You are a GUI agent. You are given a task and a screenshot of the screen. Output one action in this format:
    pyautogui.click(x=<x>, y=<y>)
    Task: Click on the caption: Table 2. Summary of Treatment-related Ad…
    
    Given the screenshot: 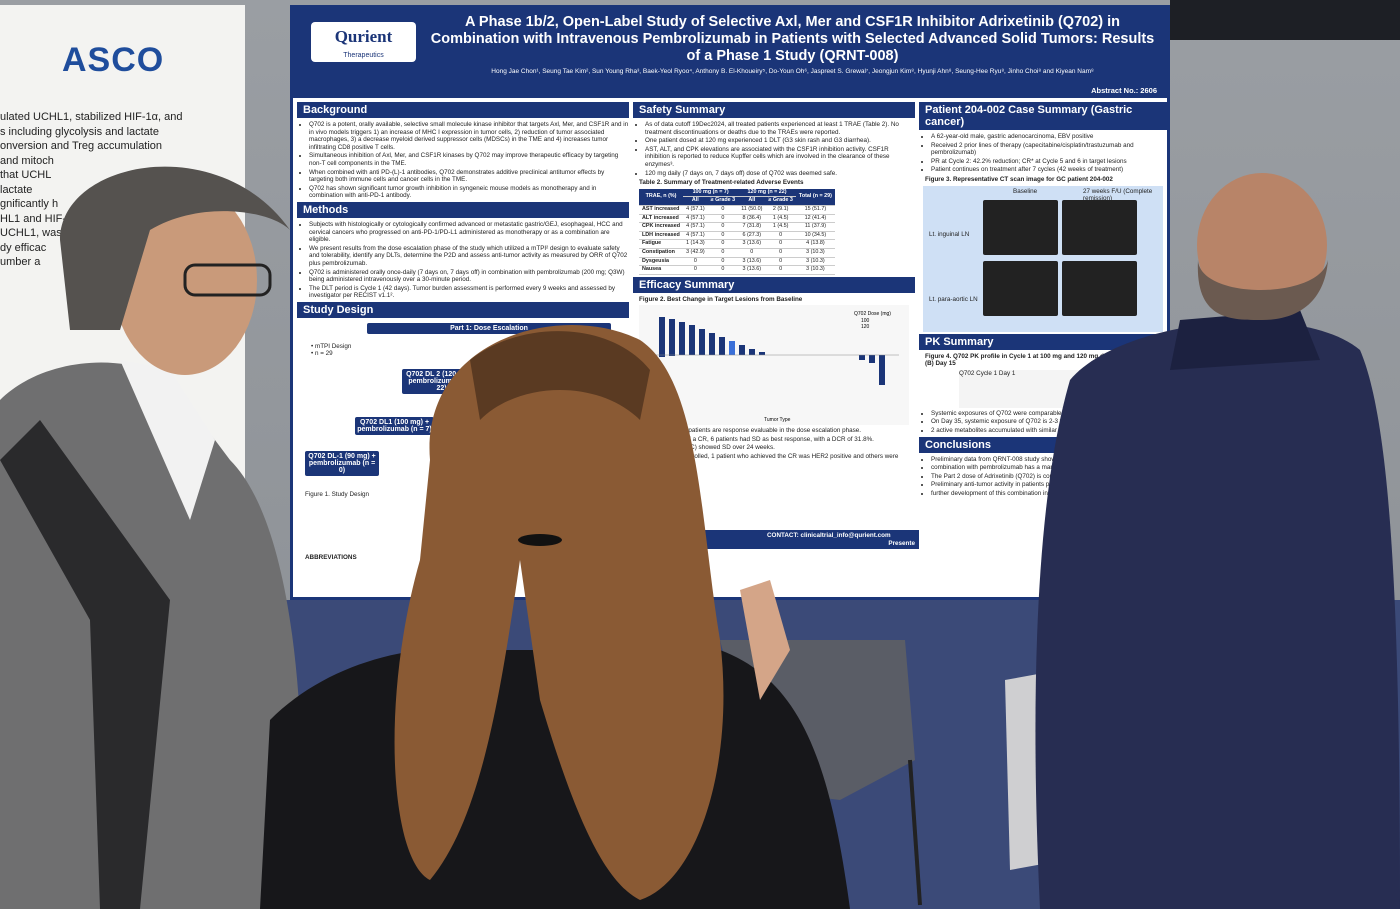 What is the action you would take?
    pyautogui.click(x=721, y=183)
    